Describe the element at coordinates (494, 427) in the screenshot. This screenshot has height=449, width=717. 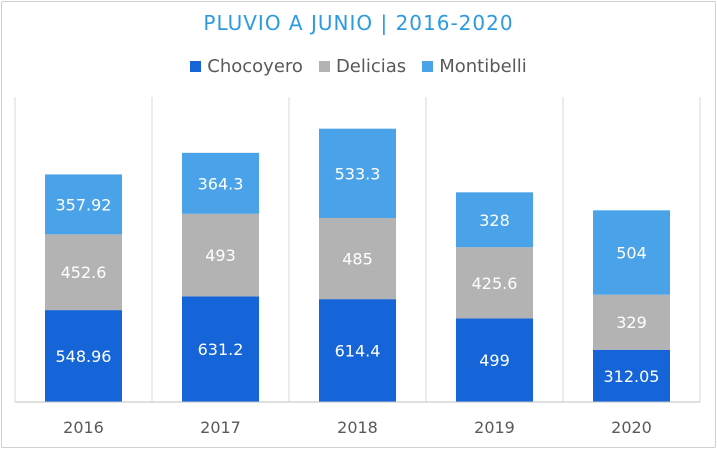
I see `x-tick-label-2019: 2019` at that location.